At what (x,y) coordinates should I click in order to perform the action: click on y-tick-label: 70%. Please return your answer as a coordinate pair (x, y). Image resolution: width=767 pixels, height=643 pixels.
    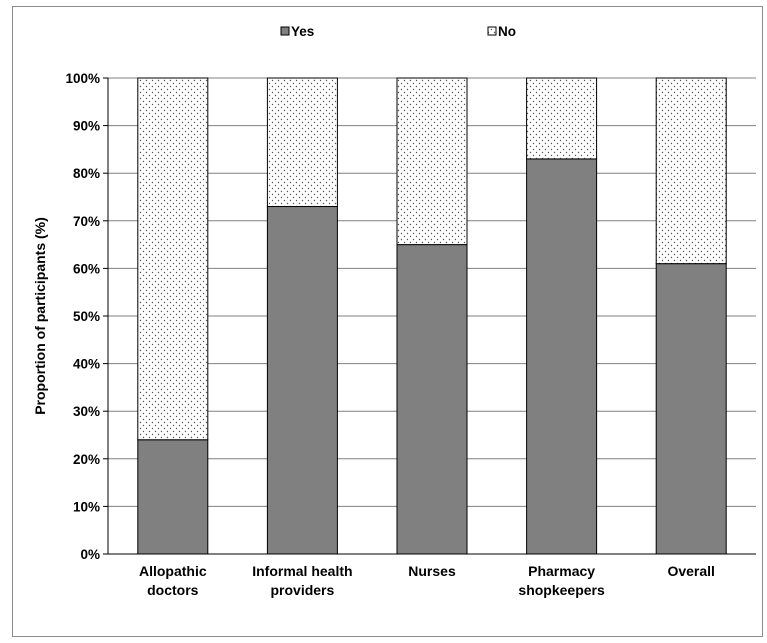
    Looking at the image, I should click on (86, 221).